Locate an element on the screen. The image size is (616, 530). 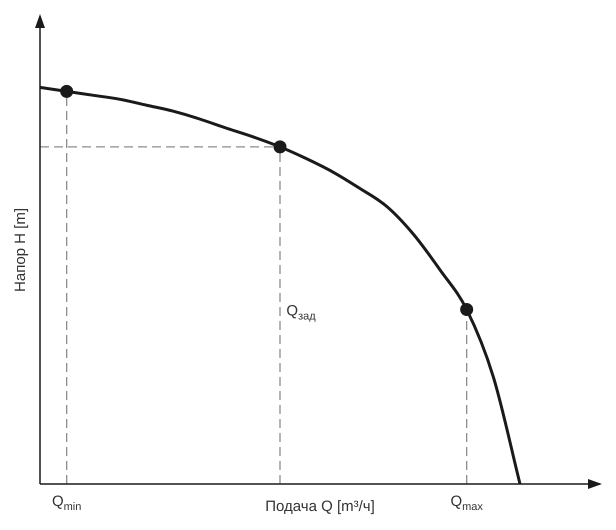
y-axis-title: Напор H [m] is located at coordinates (21, 250).